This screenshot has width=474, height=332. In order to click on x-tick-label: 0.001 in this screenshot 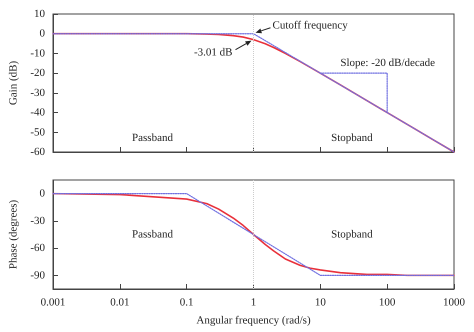, I will do `click(53, 302)`.